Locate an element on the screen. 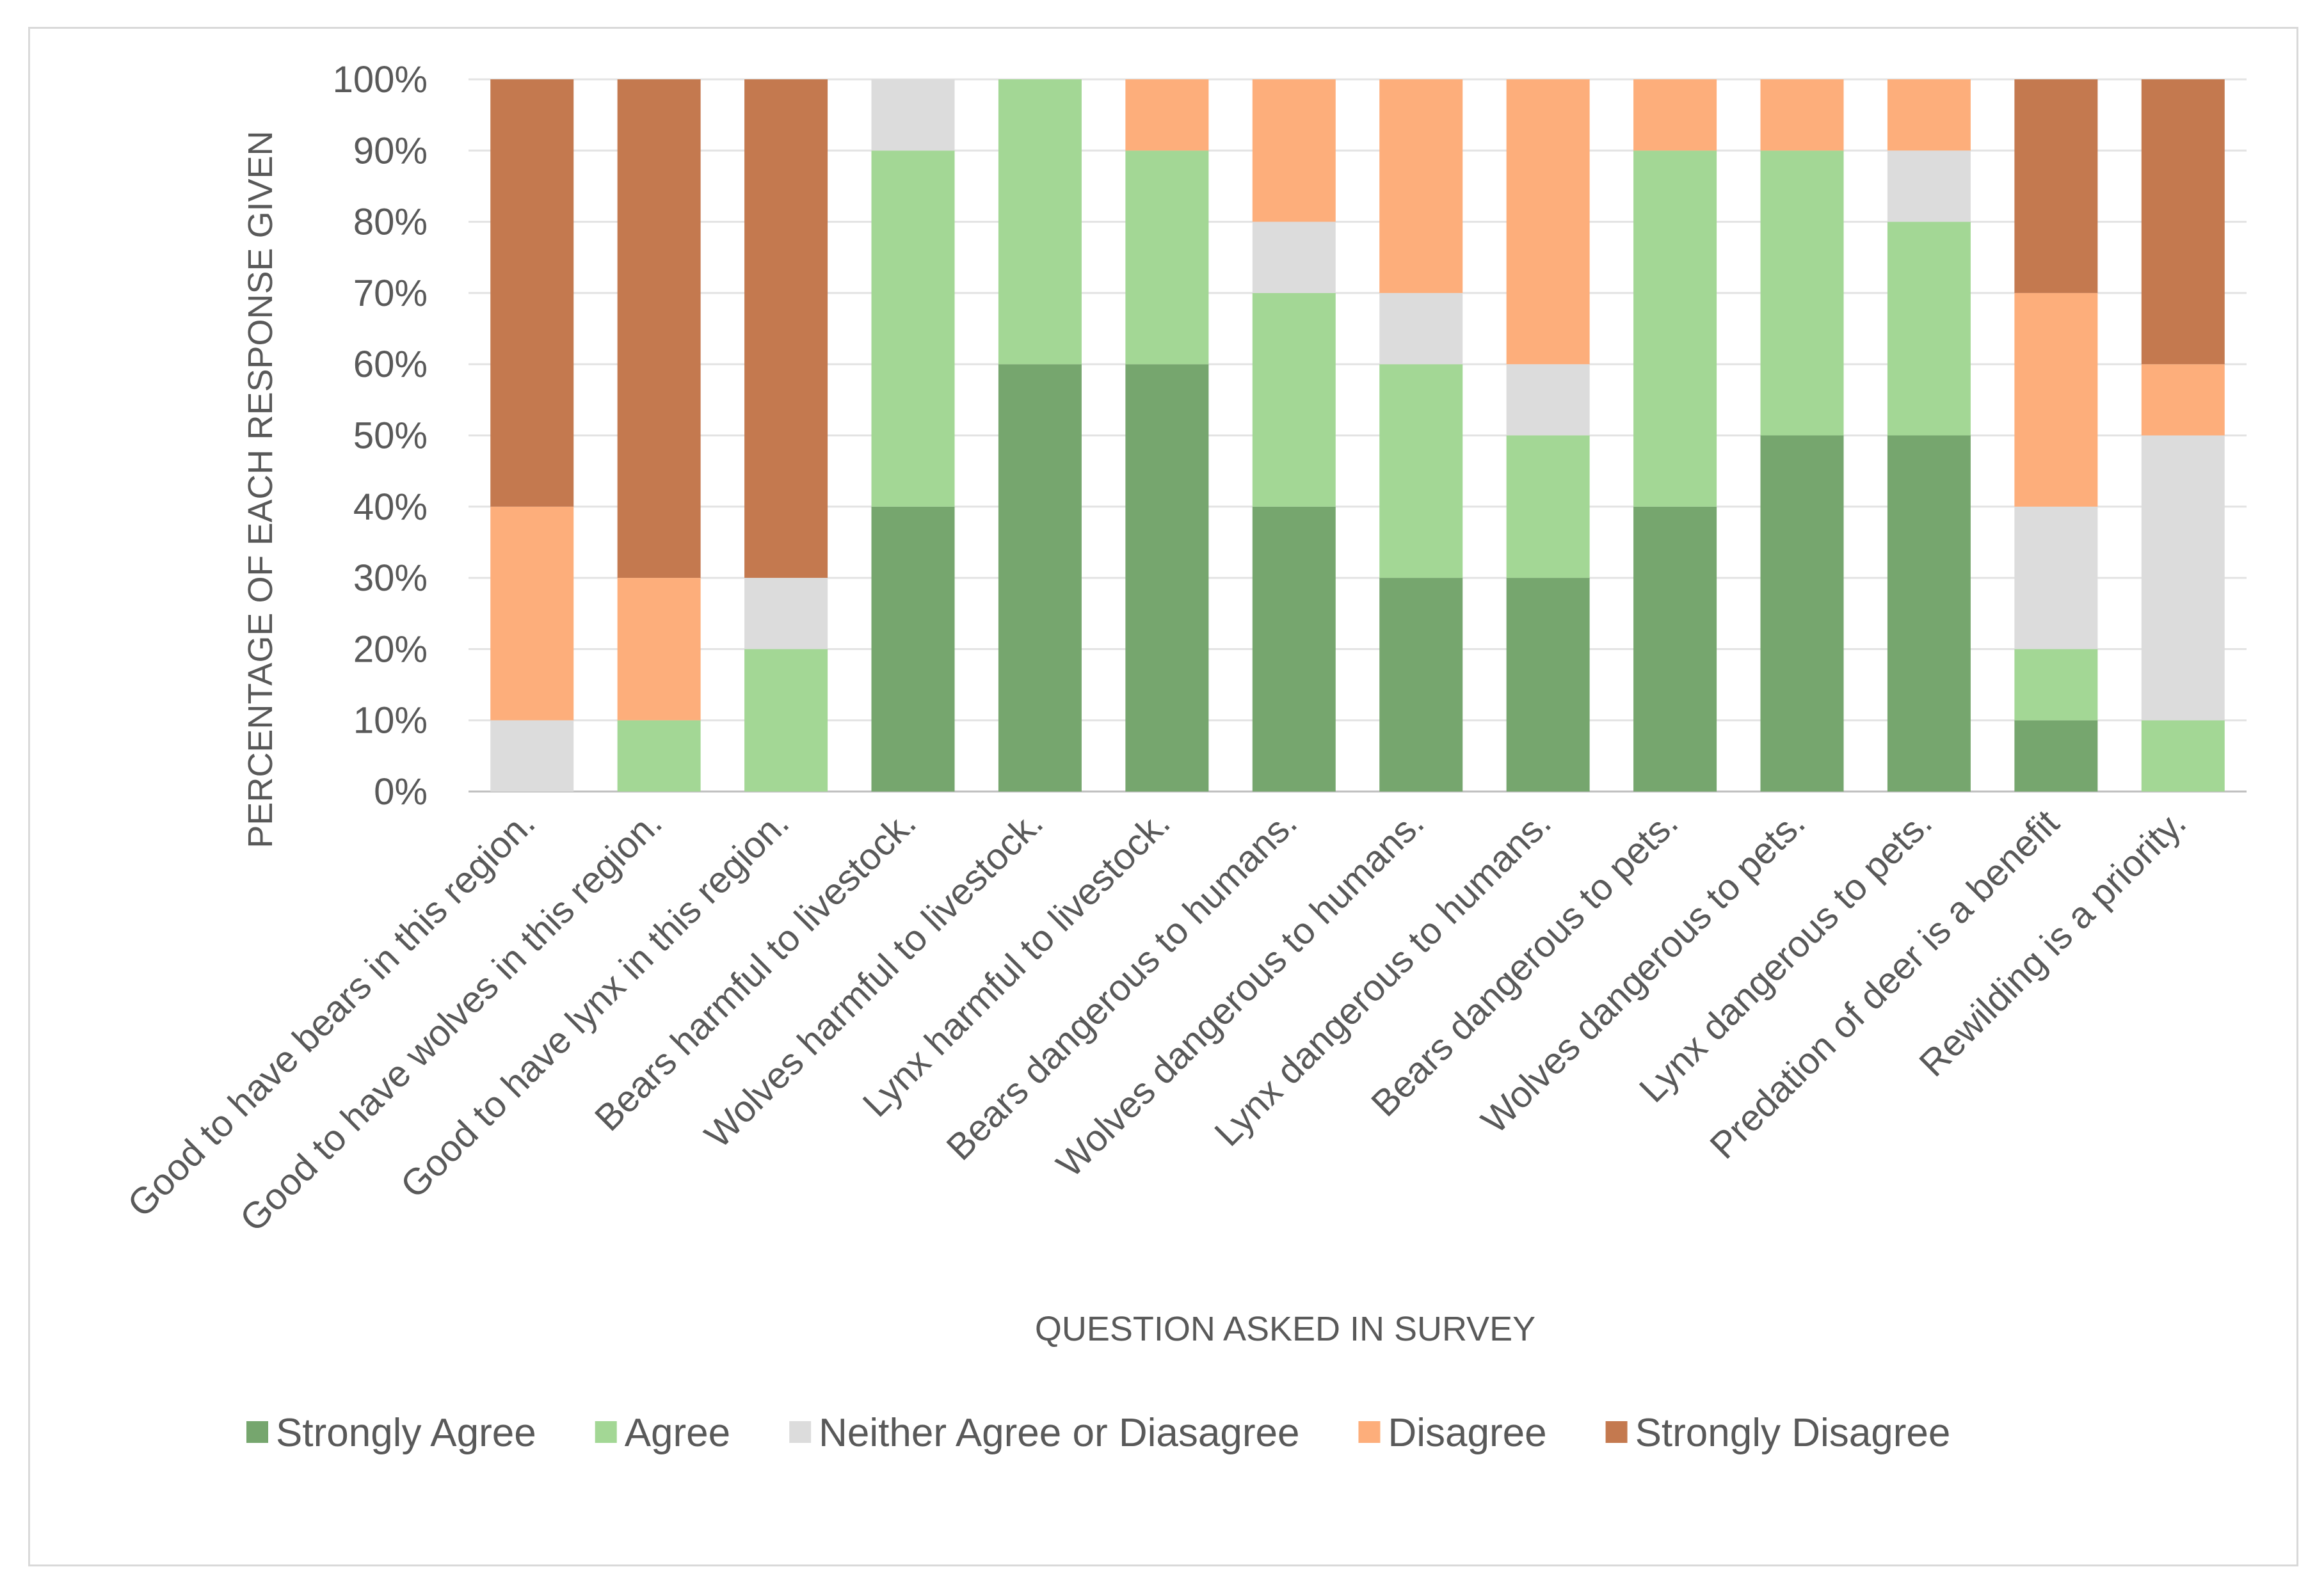 The height and width of the screenshot is (1592, 2324). y-tick-label: 100% is located at coordinates (380, 79).